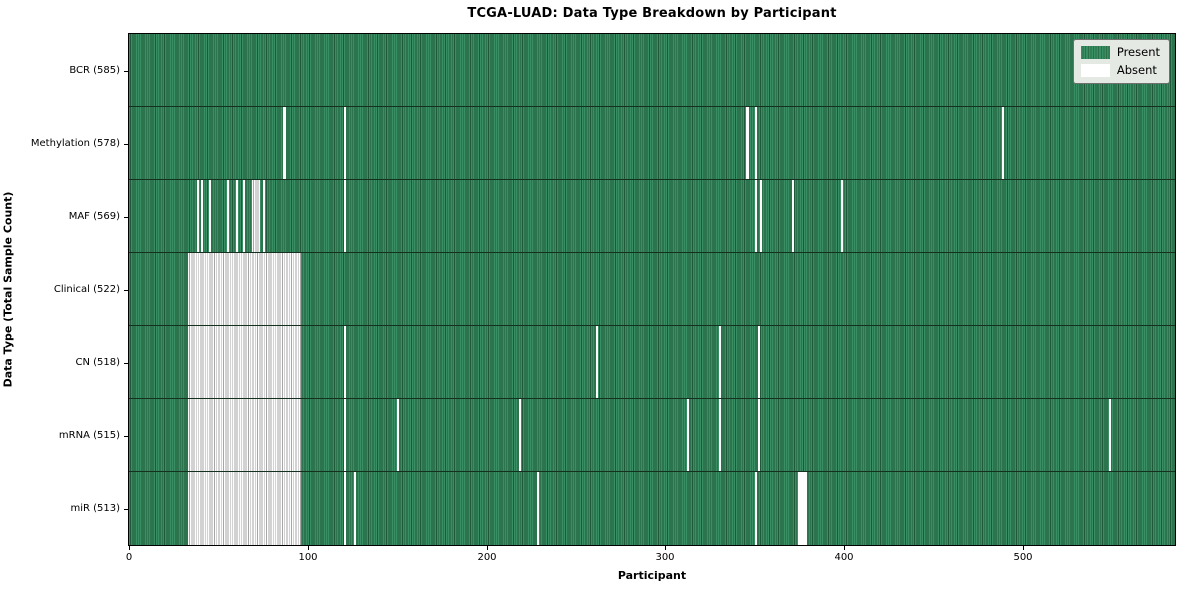  Describe the element at coordinates (1095, 52) in the screenshot. I see `present-swatch-icon` at that location.